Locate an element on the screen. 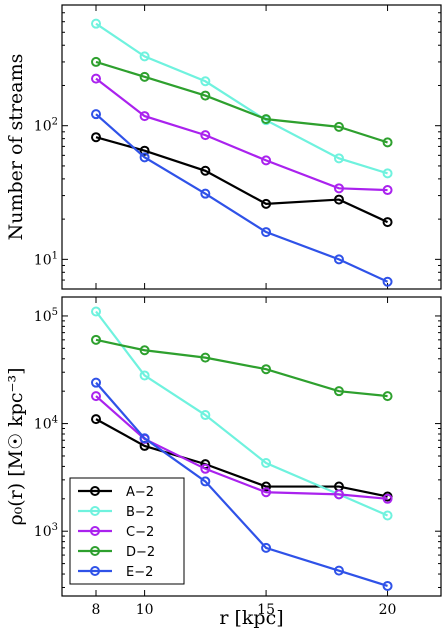  y-axis-label: Number of streams is located at coordinates (16, 147).